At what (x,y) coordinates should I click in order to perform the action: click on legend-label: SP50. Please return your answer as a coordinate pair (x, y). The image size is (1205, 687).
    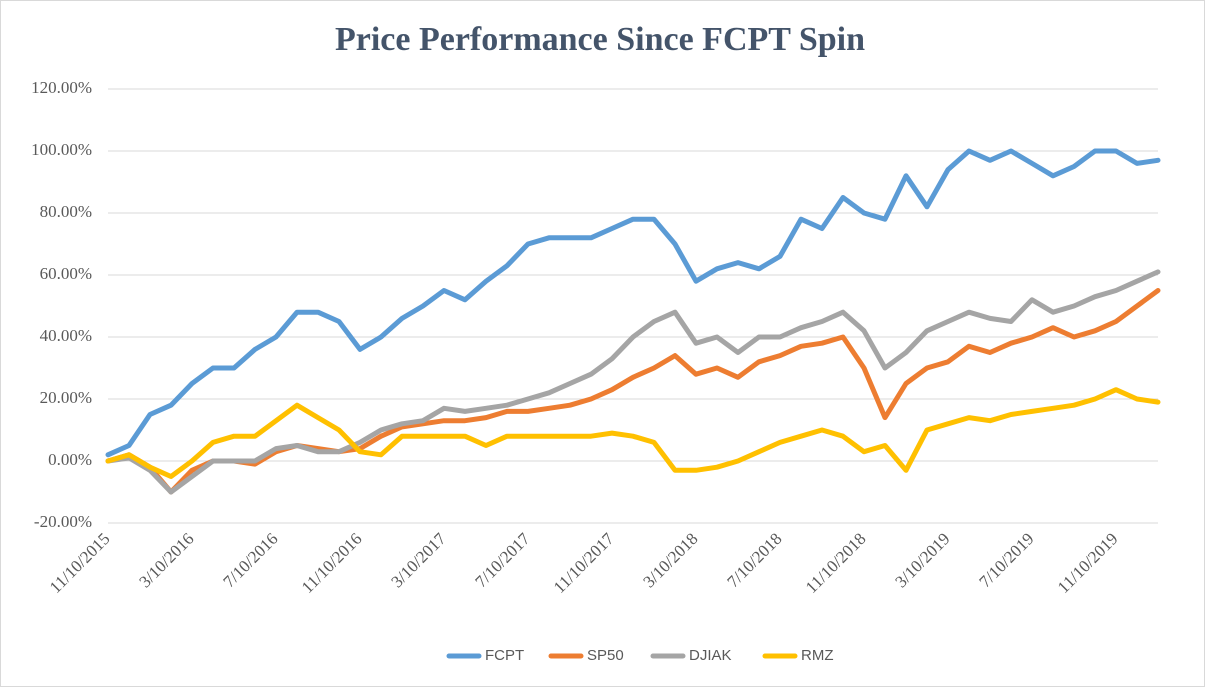
    Looking at the image, I should click on (605, 655).